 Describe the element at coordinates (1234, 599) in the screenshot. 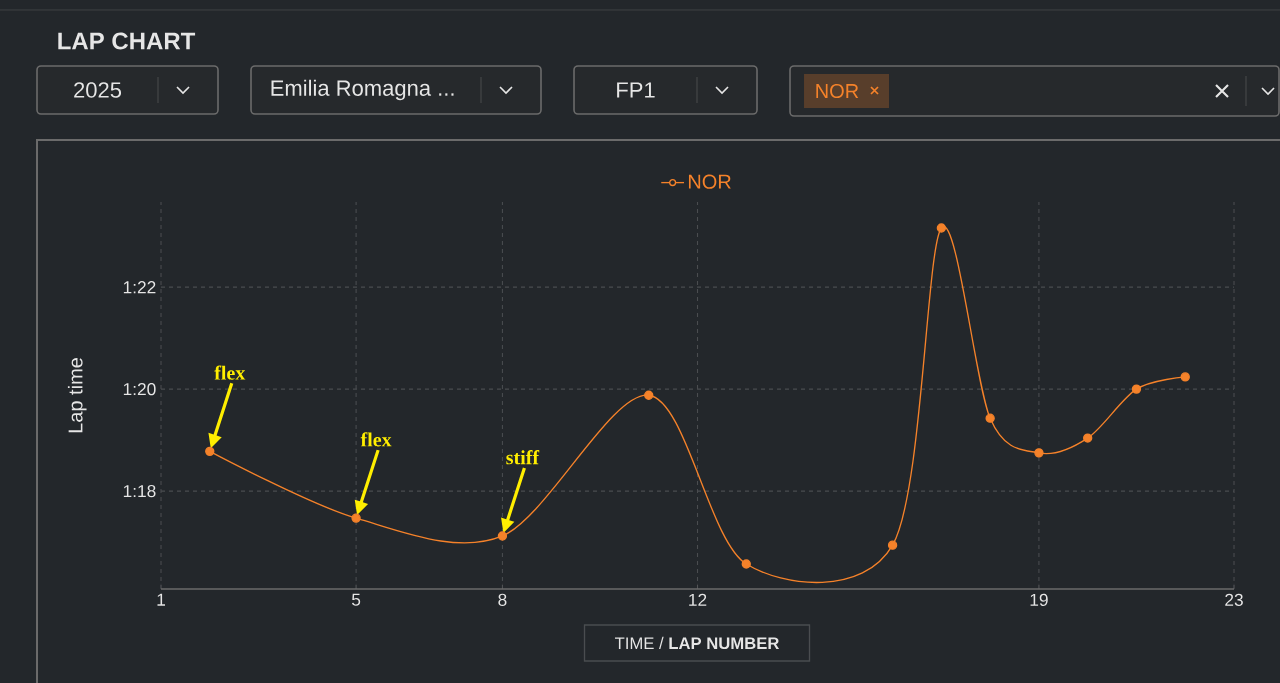

I see `x-tick-label: 23` at that location.